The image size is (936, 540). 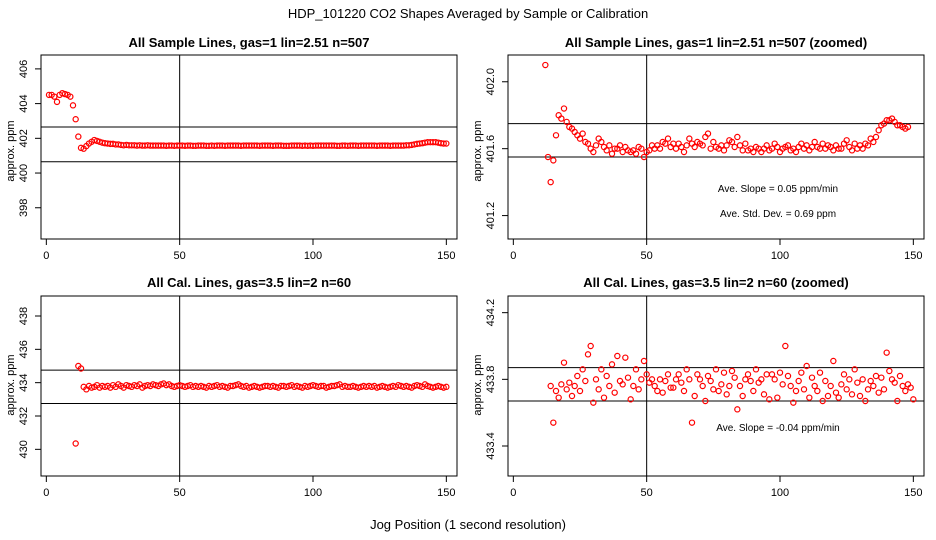 I want to click on panel-title: All Cal. Lines, gas=3.5 lin=2 n=60, so click(x=249, y=282).